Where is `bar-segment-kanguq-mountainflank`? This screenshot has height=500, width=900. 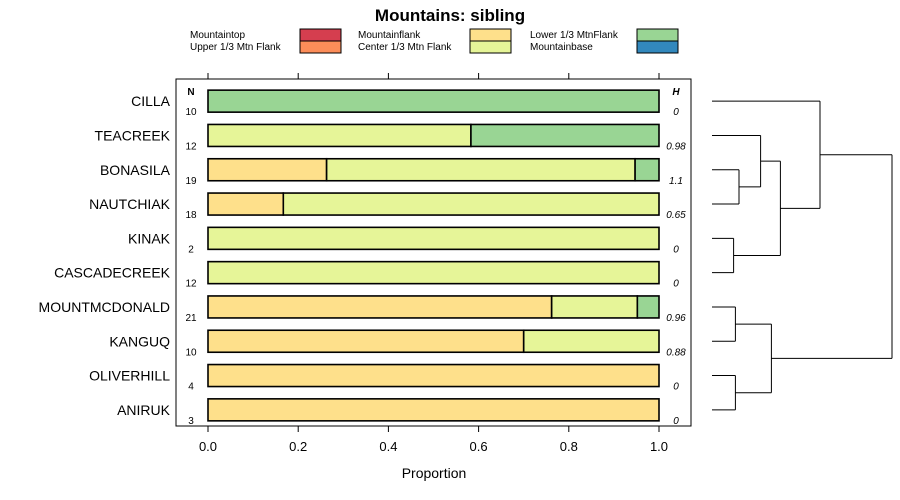
bar-segment-kanguq-mountainflank is located at coordinates (366, 341).